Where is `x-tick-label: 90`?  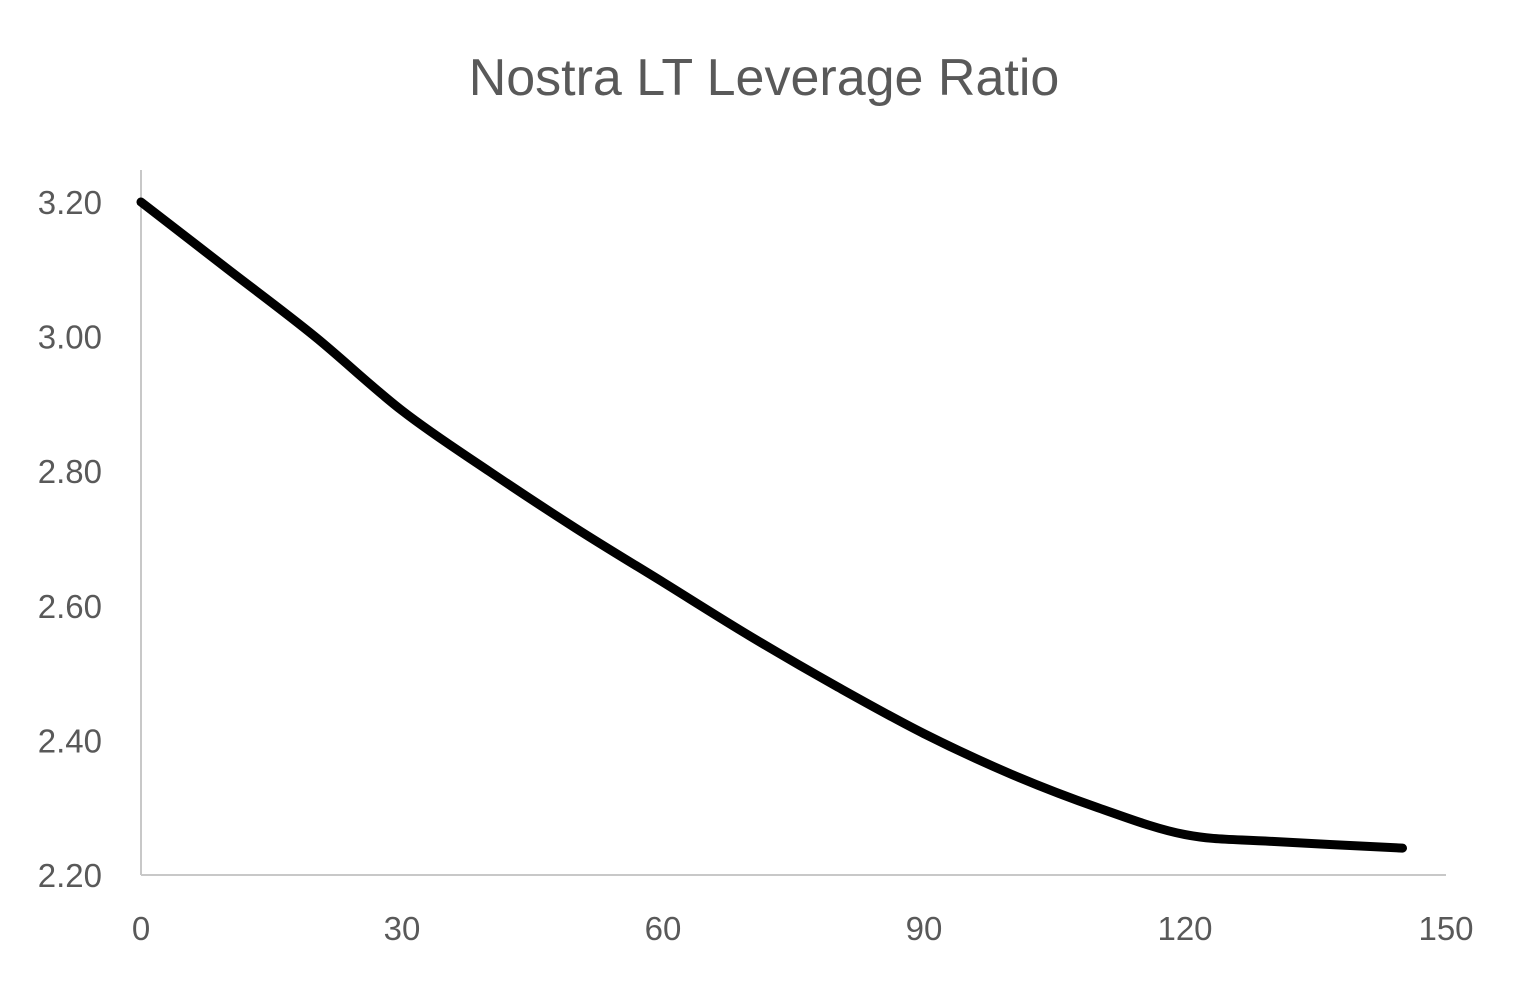 x-tick-label: 90 is located at coordinates (924, 928).